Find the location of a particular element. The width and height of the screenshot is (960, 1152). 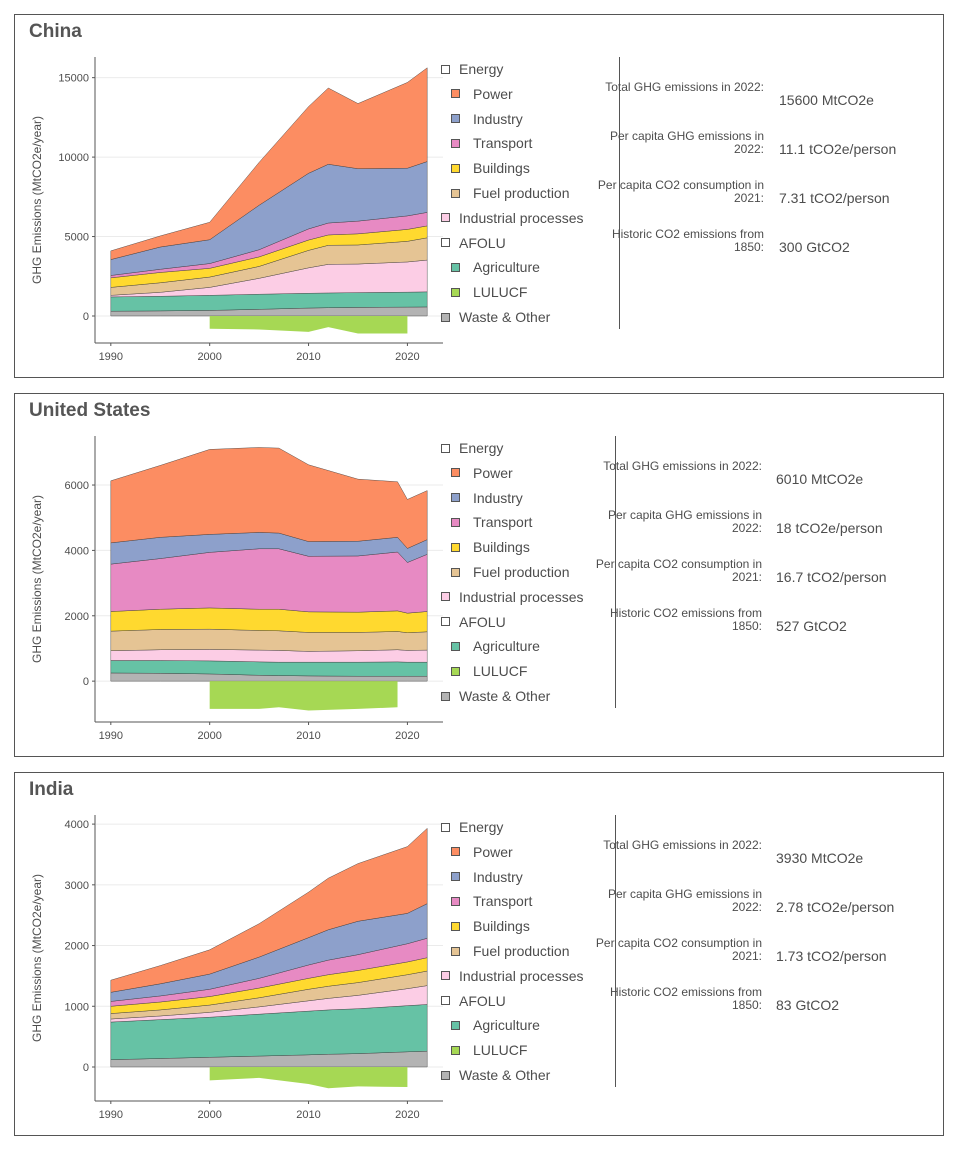

stat-value: 18 tCO2e/person is located at coordinates (829, 528).